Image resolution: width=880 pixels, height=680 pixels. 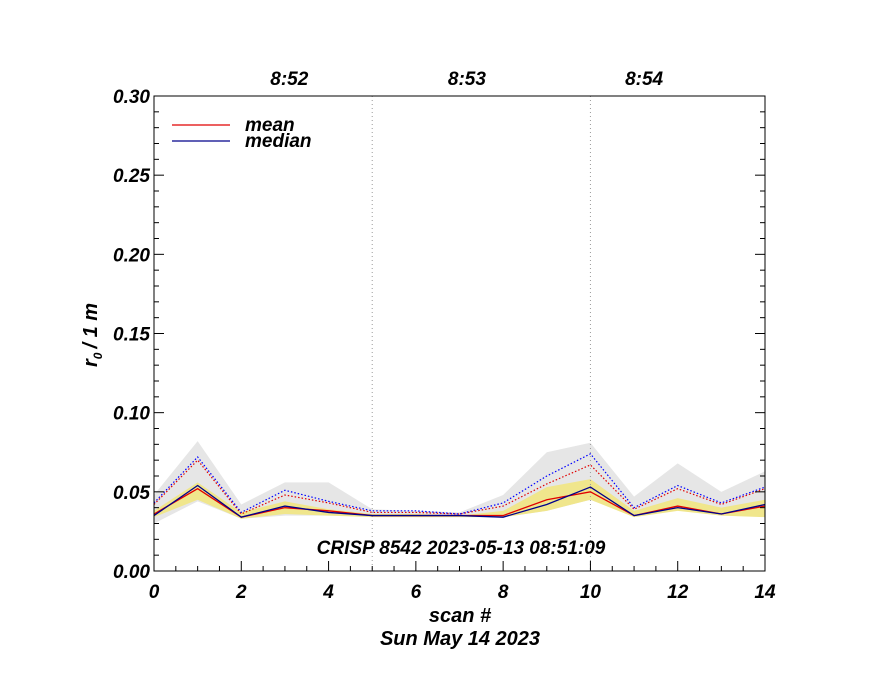 I want to click on series-lines, so click(x=459, y=485).